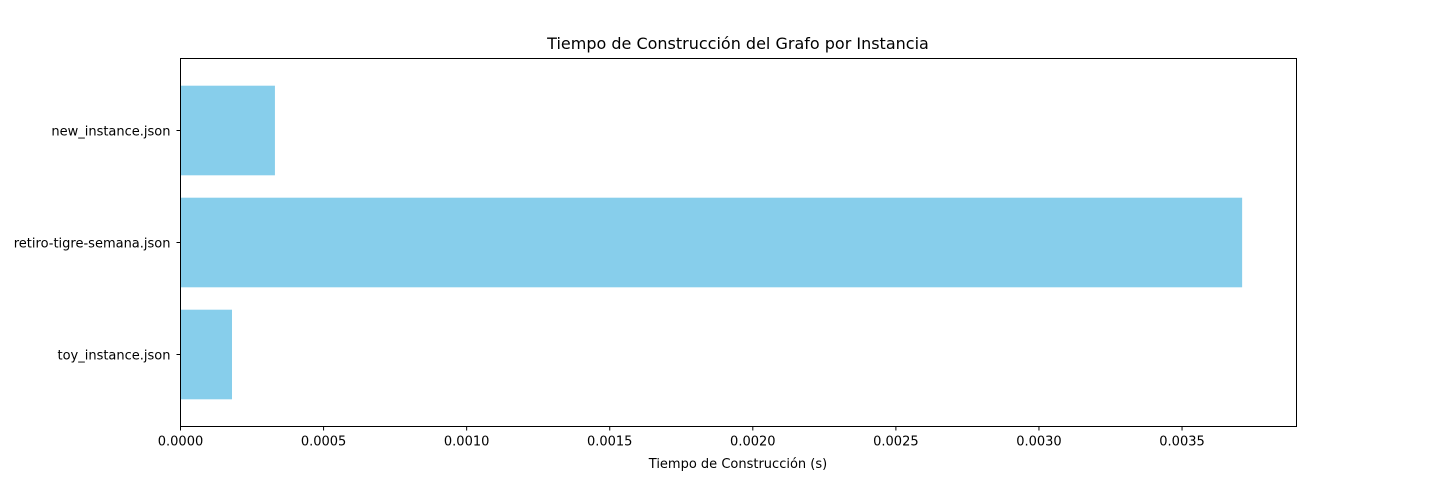 The width and height of the screenshot is (1440, 484). Describe the element at coordinates (467, 442) in the screenshot. I see `x-tick-label: 0.0010` at that location.